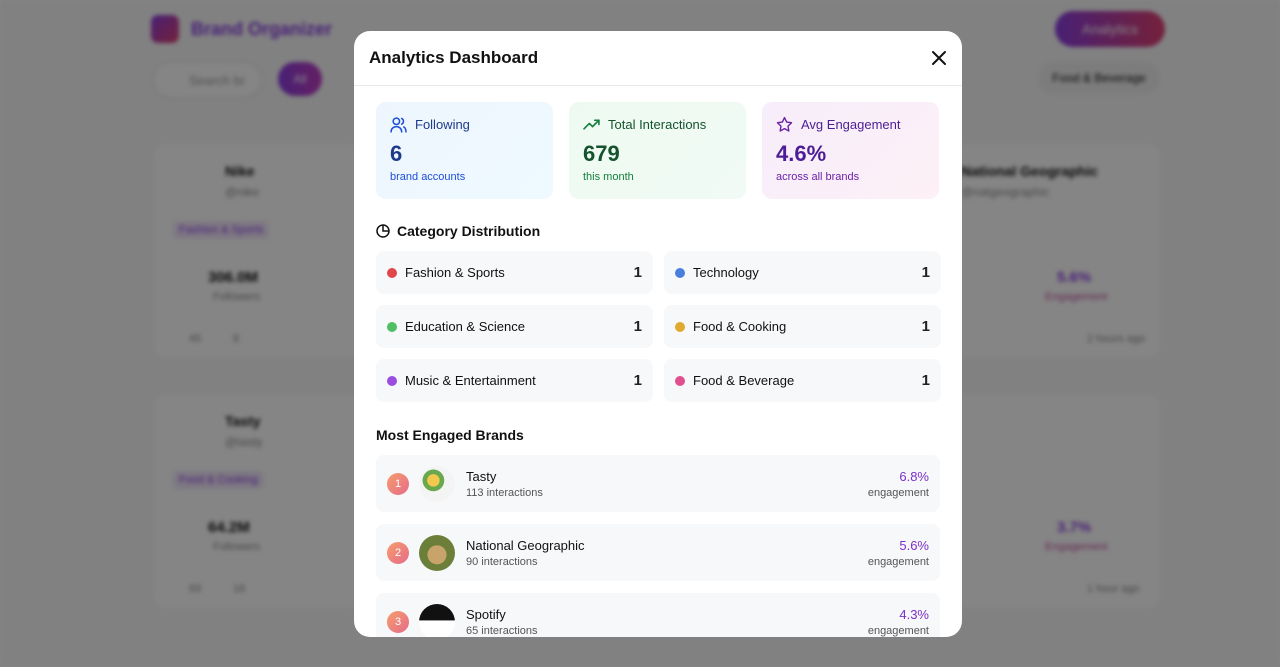  Describe the element at coordinates (1074, 527) in the screenshot. I see `card-engagement: 3.7%` at that location.